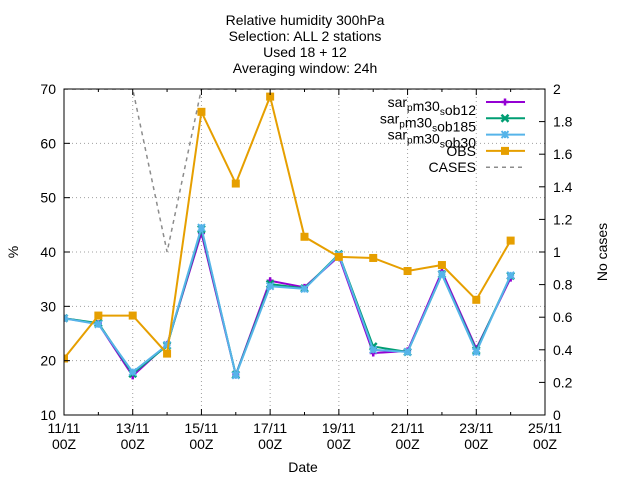 The image size is (640, 480). Describe the element at coordinates (305, 36) in the screenshot. I see `title-line-2: Selection: ALL 2 stations` at that location.